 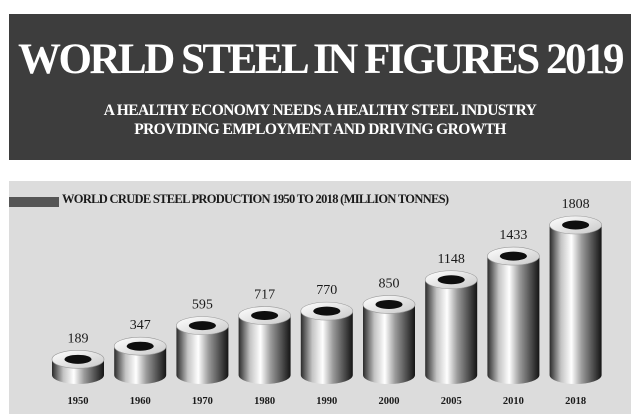 What do you see at coordinates (326, 401) in the screenshot?
I see `category-label: 1990` at bounding box center [326, 401].